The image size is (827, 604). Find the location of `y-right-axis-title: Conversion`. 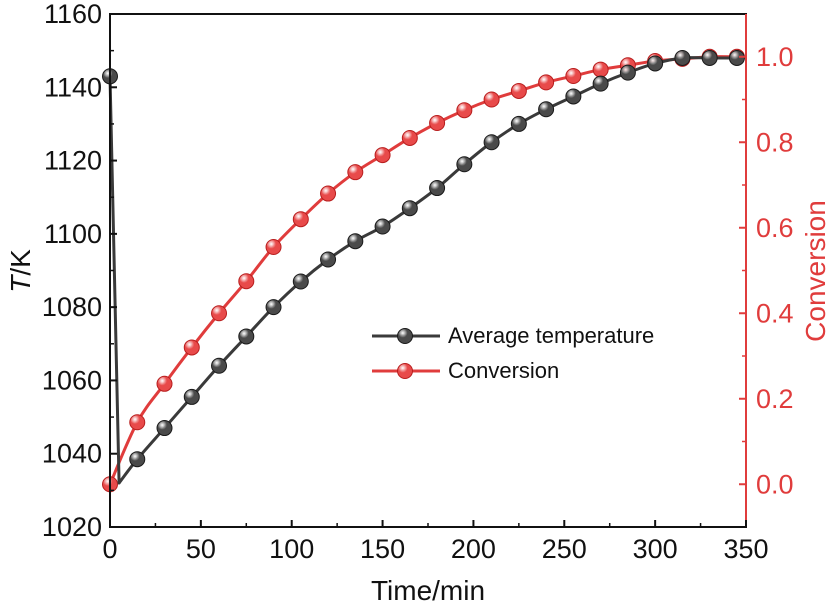

y-right-axis-title: Conversion is located at coordinates (813, 271).